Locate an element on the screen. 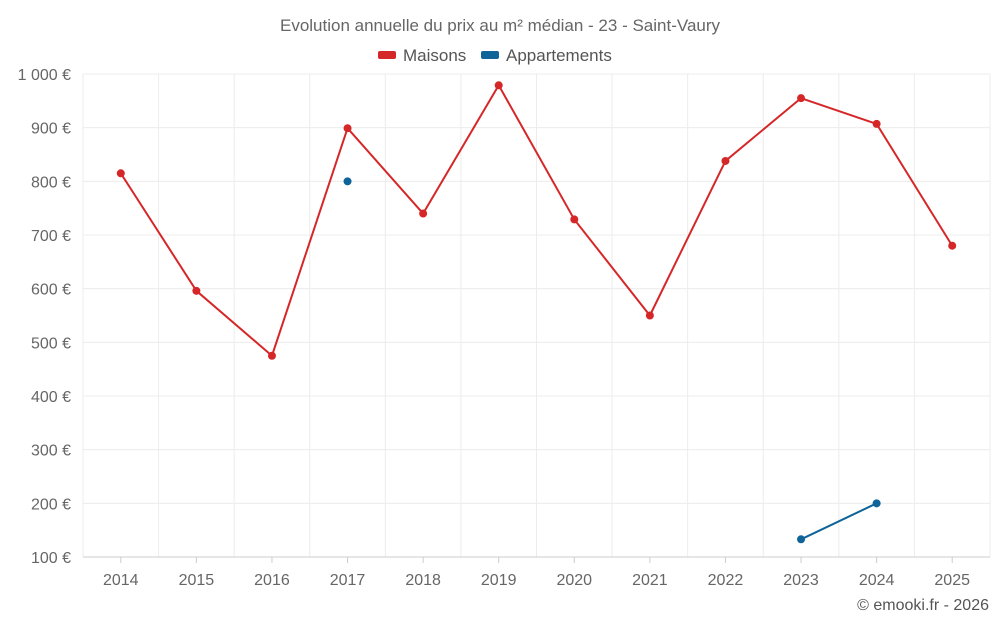 Image resolution: width=1000 pixels, height=625 pixels. y-tick-label: 700 € is located at coordinates (51, 236).